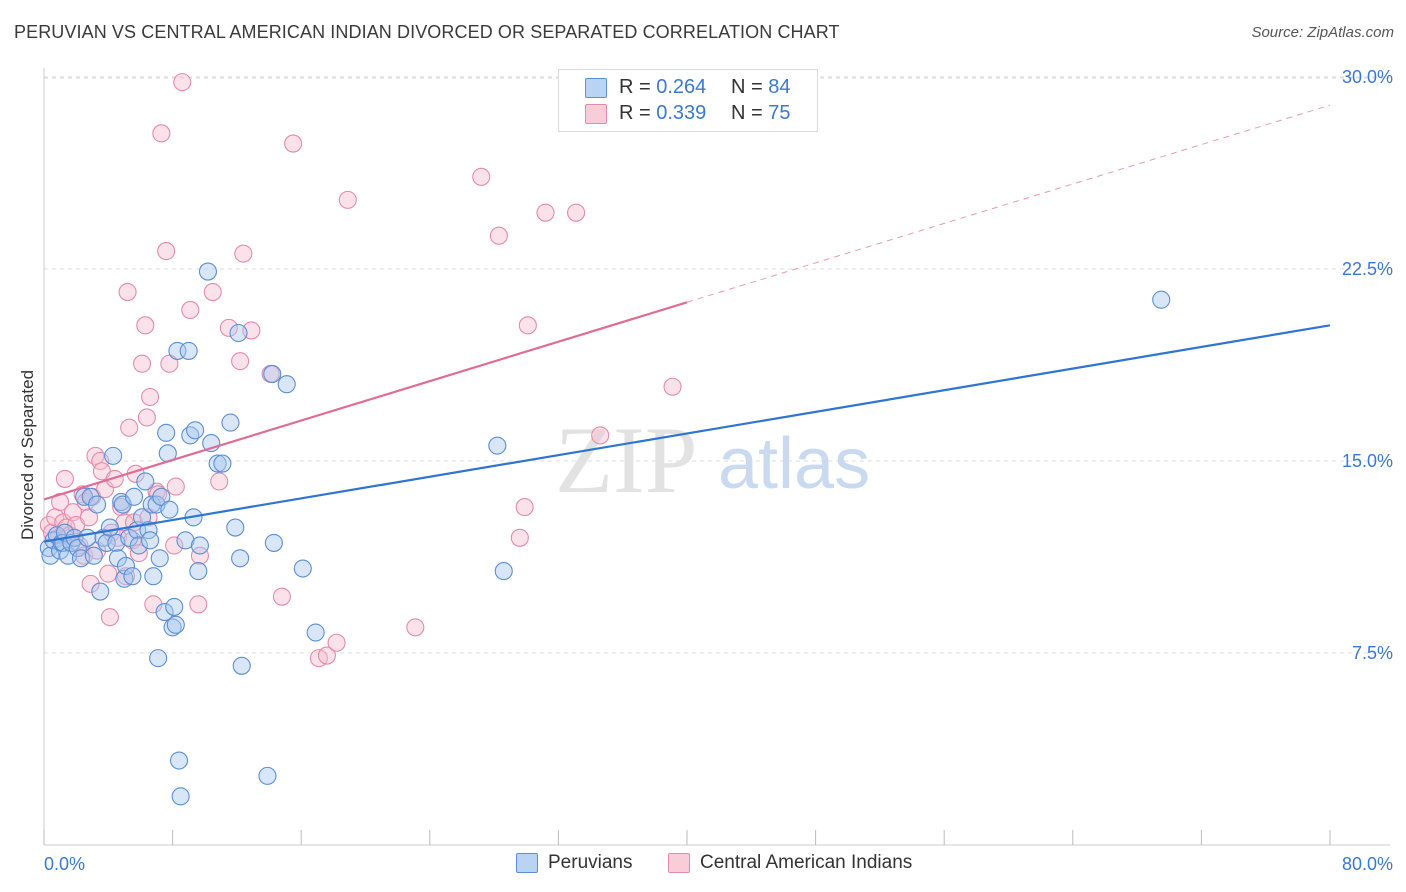 This screenshot has height=892, width=1406. I want to click on bottom-legend-label: Central American Indians, so click(806, 862).